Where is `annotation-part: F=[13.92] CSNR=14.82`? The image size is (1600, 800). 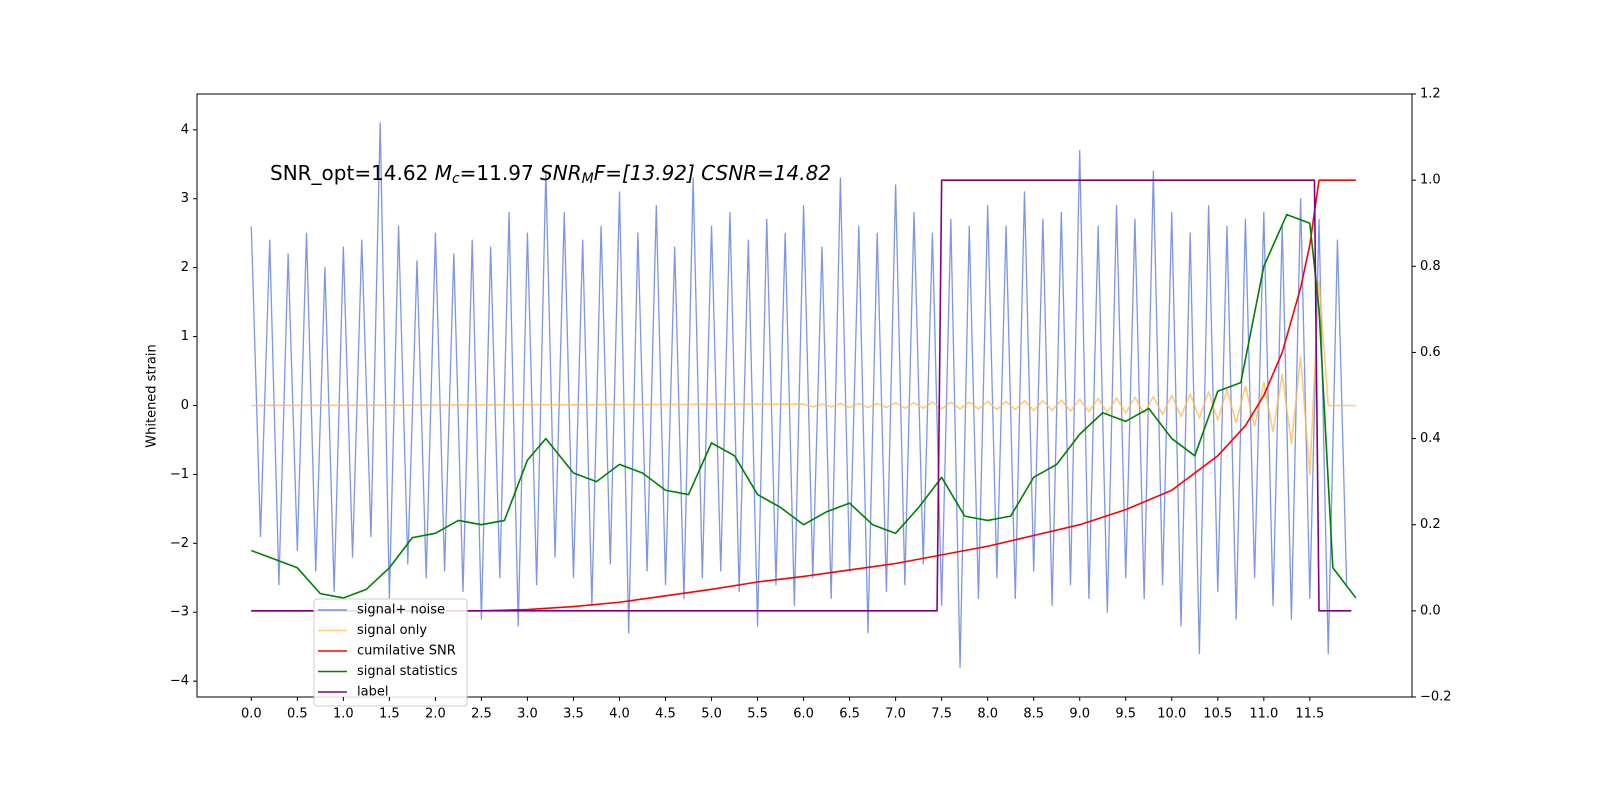 annotation-part: F=[13.92] CSNR=14.82 is located at coordinates (712, 173).